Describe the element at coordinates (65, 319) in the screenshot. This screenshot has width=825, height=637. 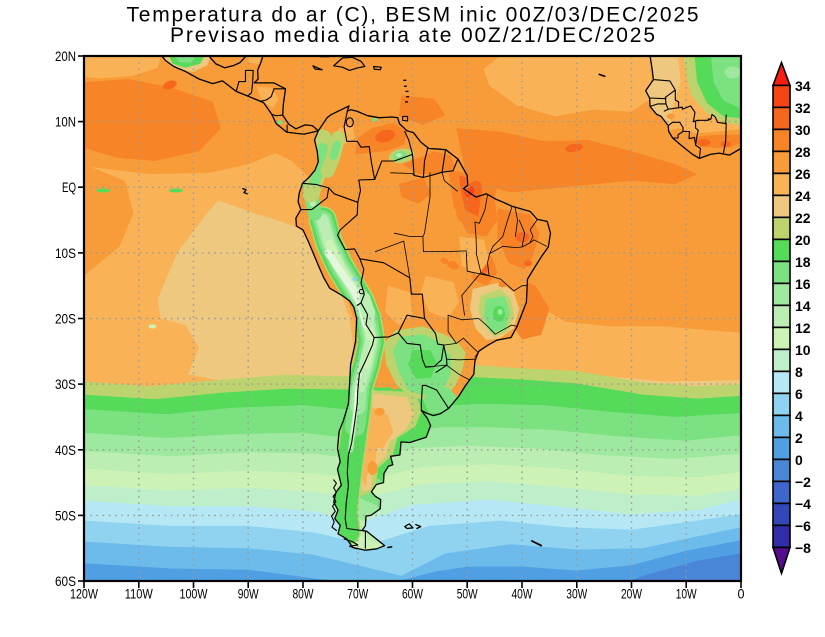
I see `svg-text: 20S` at that location.